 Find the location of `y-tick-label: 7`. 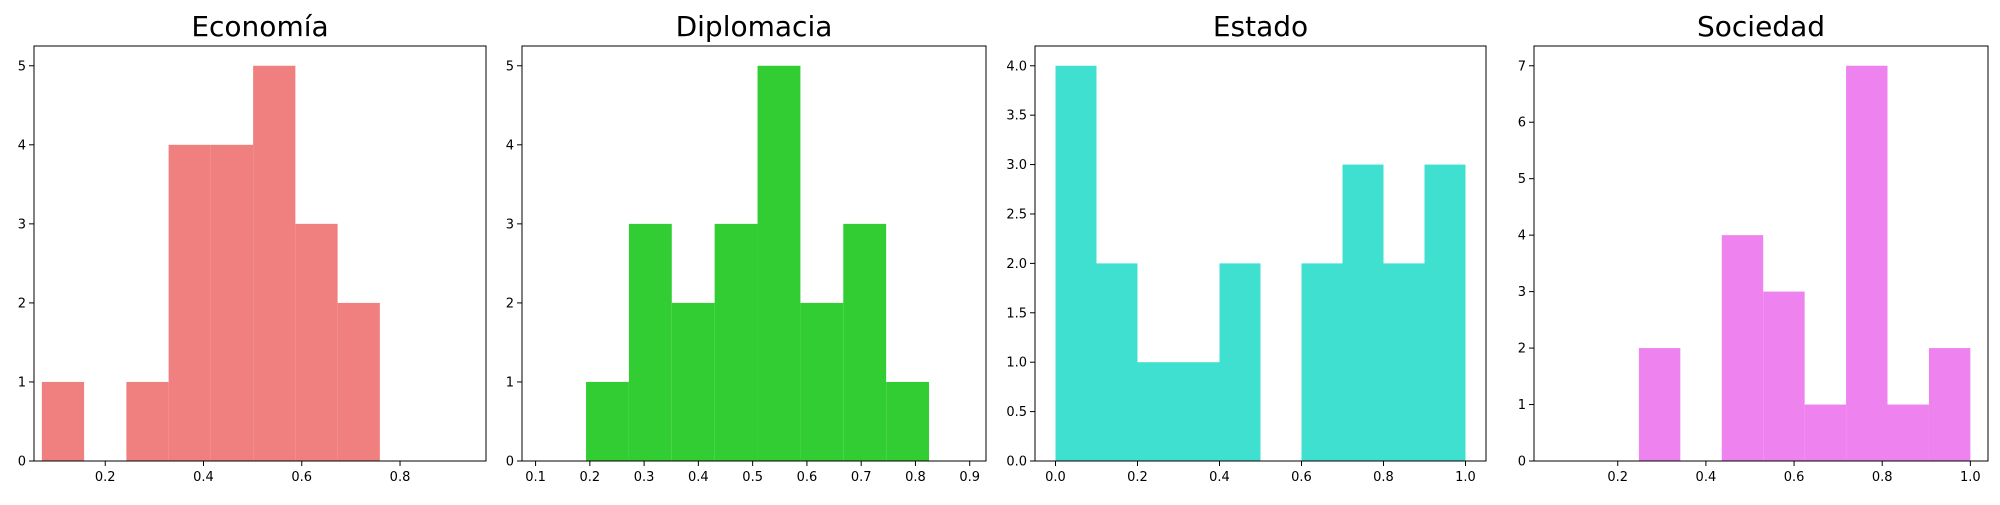

y-tick-label: 7 is located at coordinates (1522, 66).